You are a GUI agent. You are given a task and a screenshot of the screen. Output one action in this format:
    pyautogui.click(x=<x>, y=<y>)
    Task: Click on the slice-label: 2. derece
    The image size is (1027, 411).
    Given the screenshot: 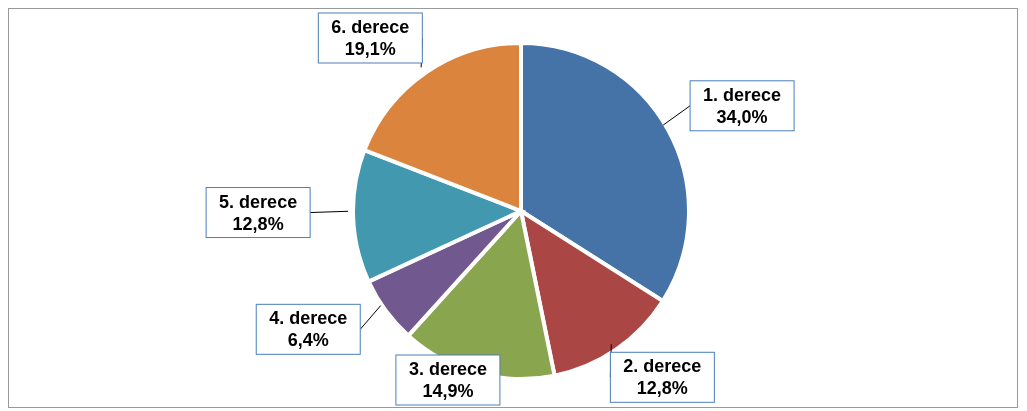 What is the action you would take?
    pyautogui.click(x=662, y=366)
    